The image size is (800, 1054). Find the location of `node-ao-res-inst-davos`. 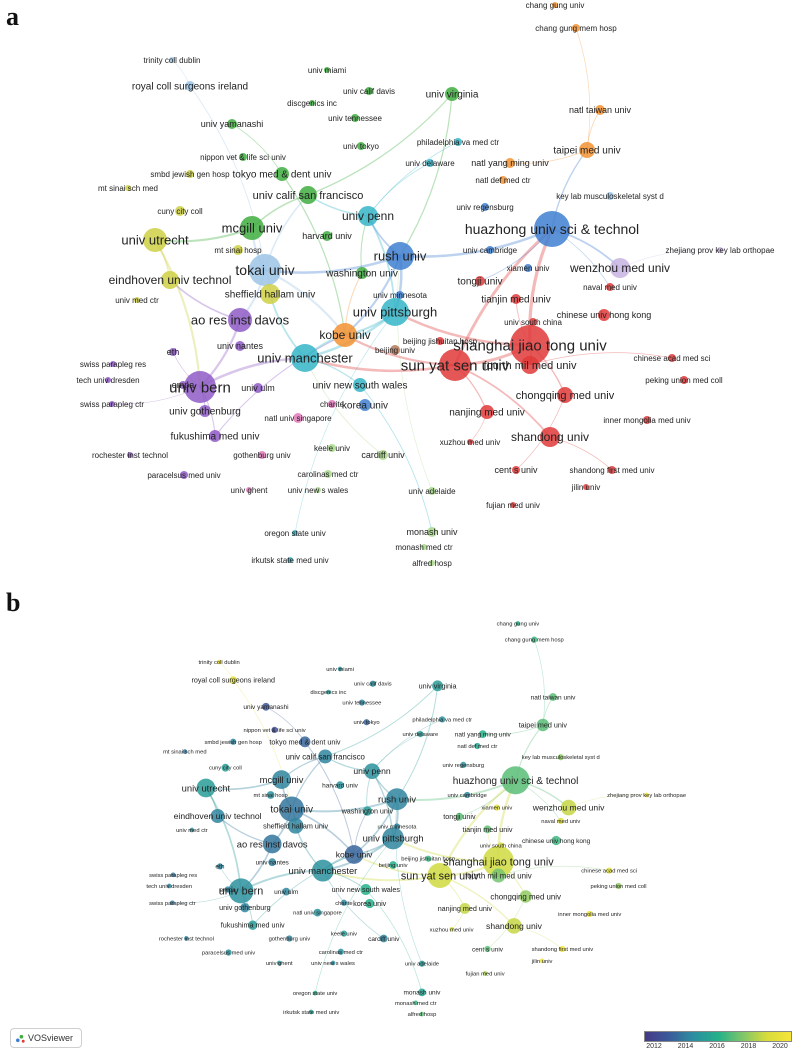

node-ao-res-inst-davos is located at coordinates (272, 844).